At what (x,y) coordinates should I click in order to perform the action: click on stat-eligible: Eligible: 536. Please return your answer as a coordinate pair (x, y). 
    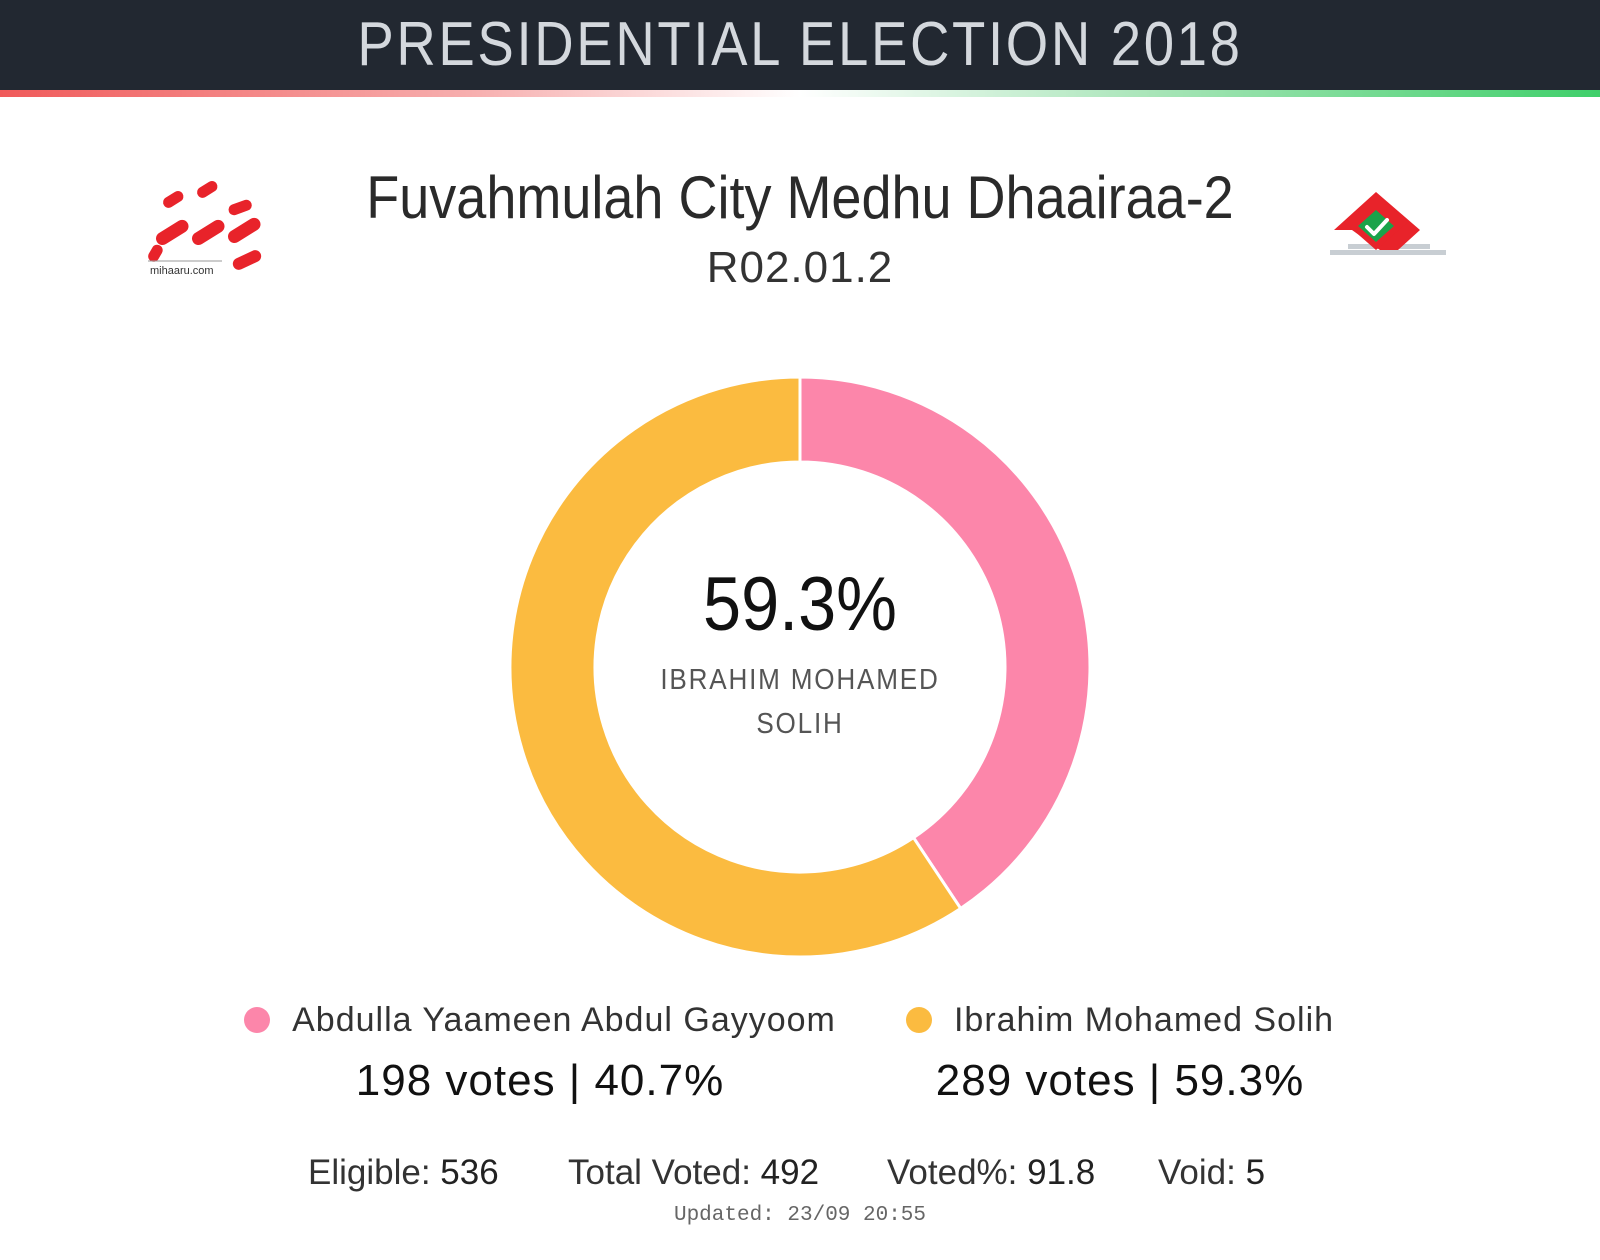
    Looking at the image, I should click on (403, 1173).